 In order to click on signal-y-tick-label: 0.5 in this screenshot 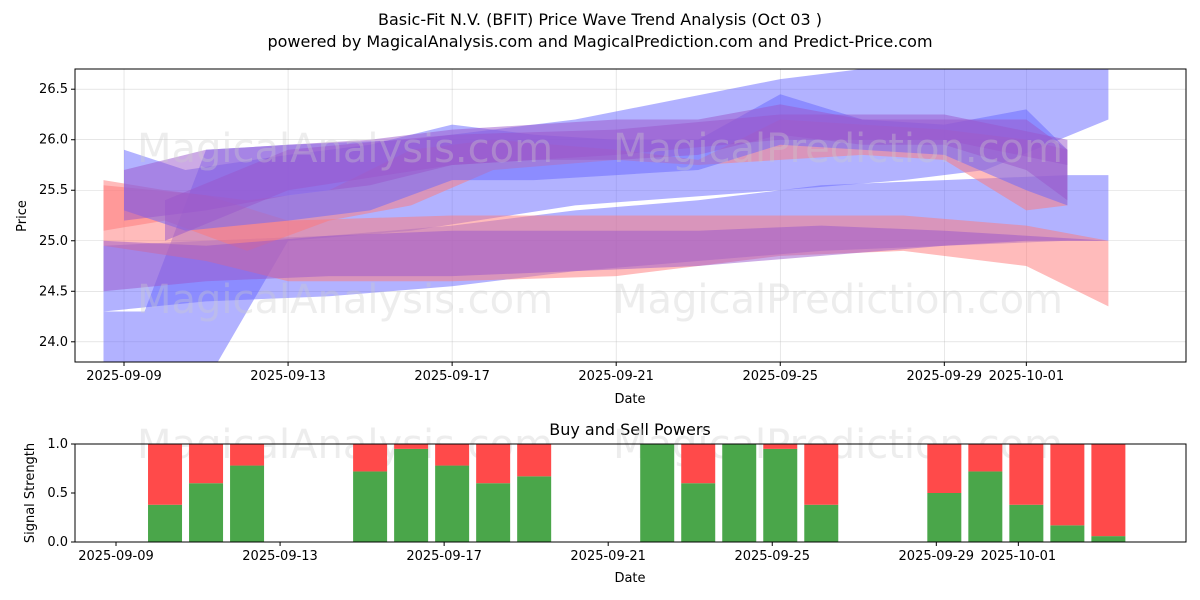, I will do `click(57, 493)`.